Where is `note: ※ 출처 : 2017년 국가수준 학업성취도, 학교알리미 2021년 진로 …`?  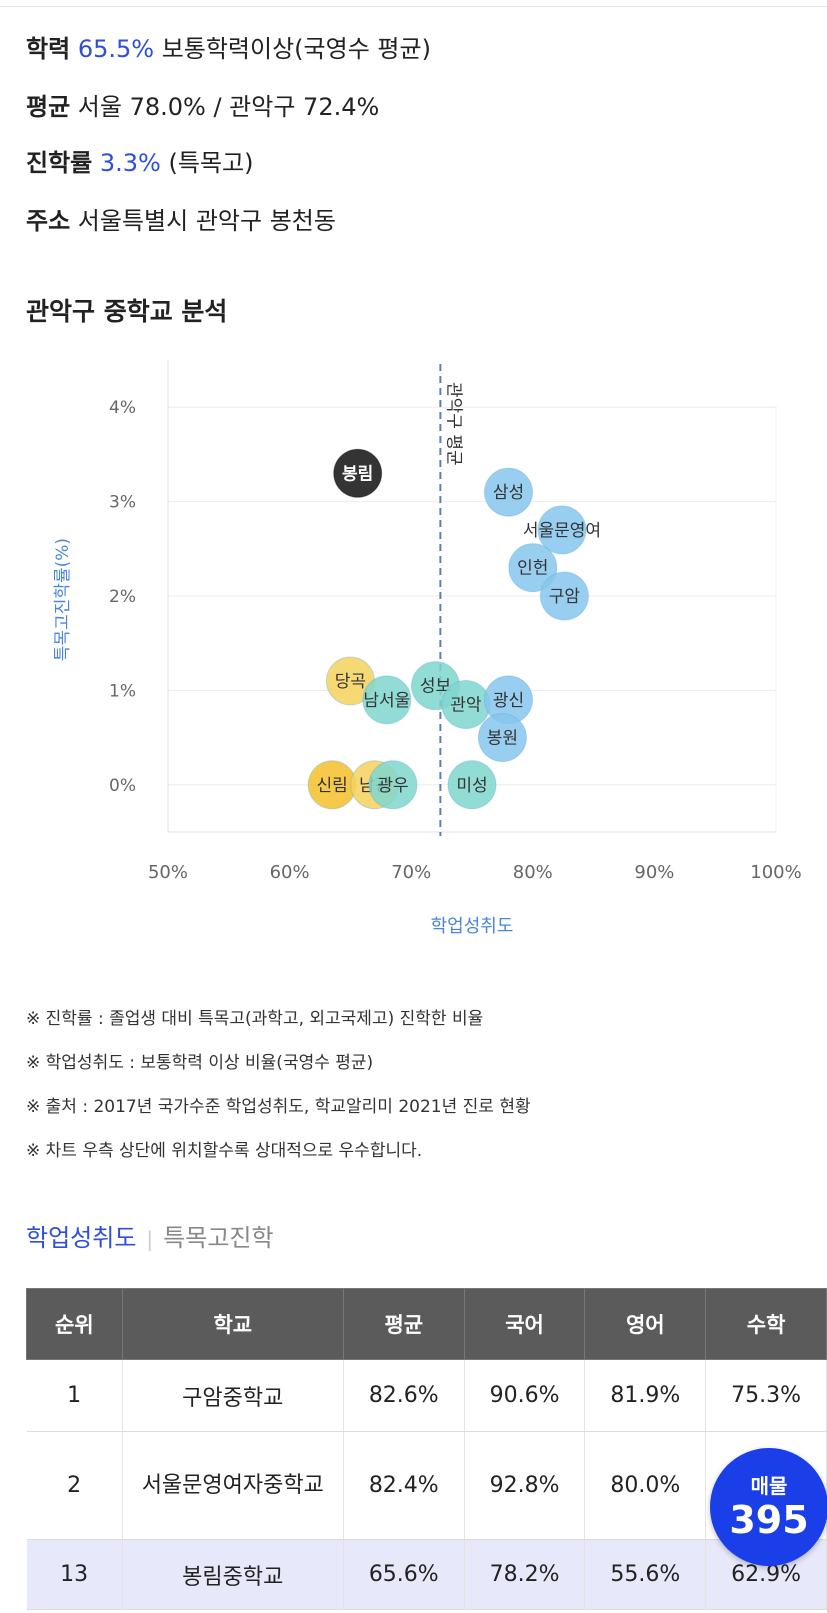
note: ※ 출처 : 2017년 국가수준 학업성취도, 학교알리미 2021년 진로 … is located at coordinates (278, 1107).